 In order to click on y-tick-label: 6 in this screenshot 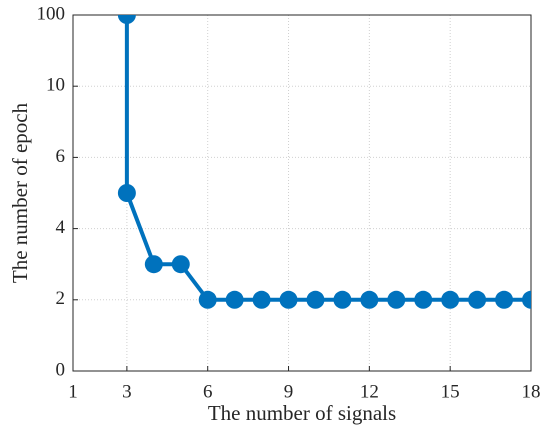, I will do `click(61, 156)`.